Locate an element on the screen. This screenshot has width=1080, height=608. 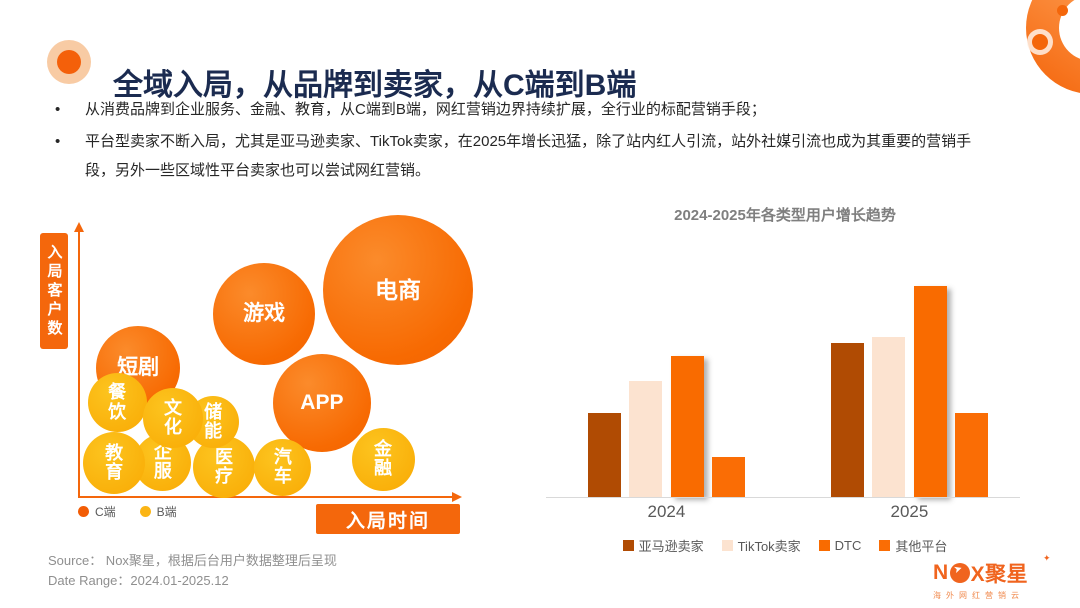
y-axis-arrowhead-icon is located at coordinates (79, 227).